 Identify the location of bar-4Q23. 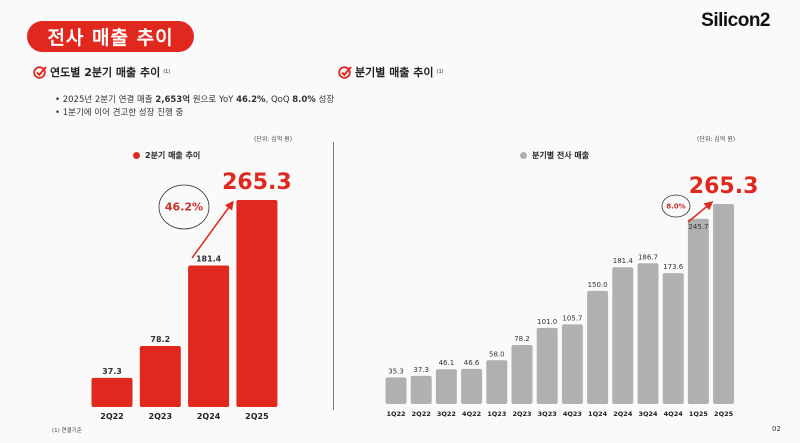
(572, 364).